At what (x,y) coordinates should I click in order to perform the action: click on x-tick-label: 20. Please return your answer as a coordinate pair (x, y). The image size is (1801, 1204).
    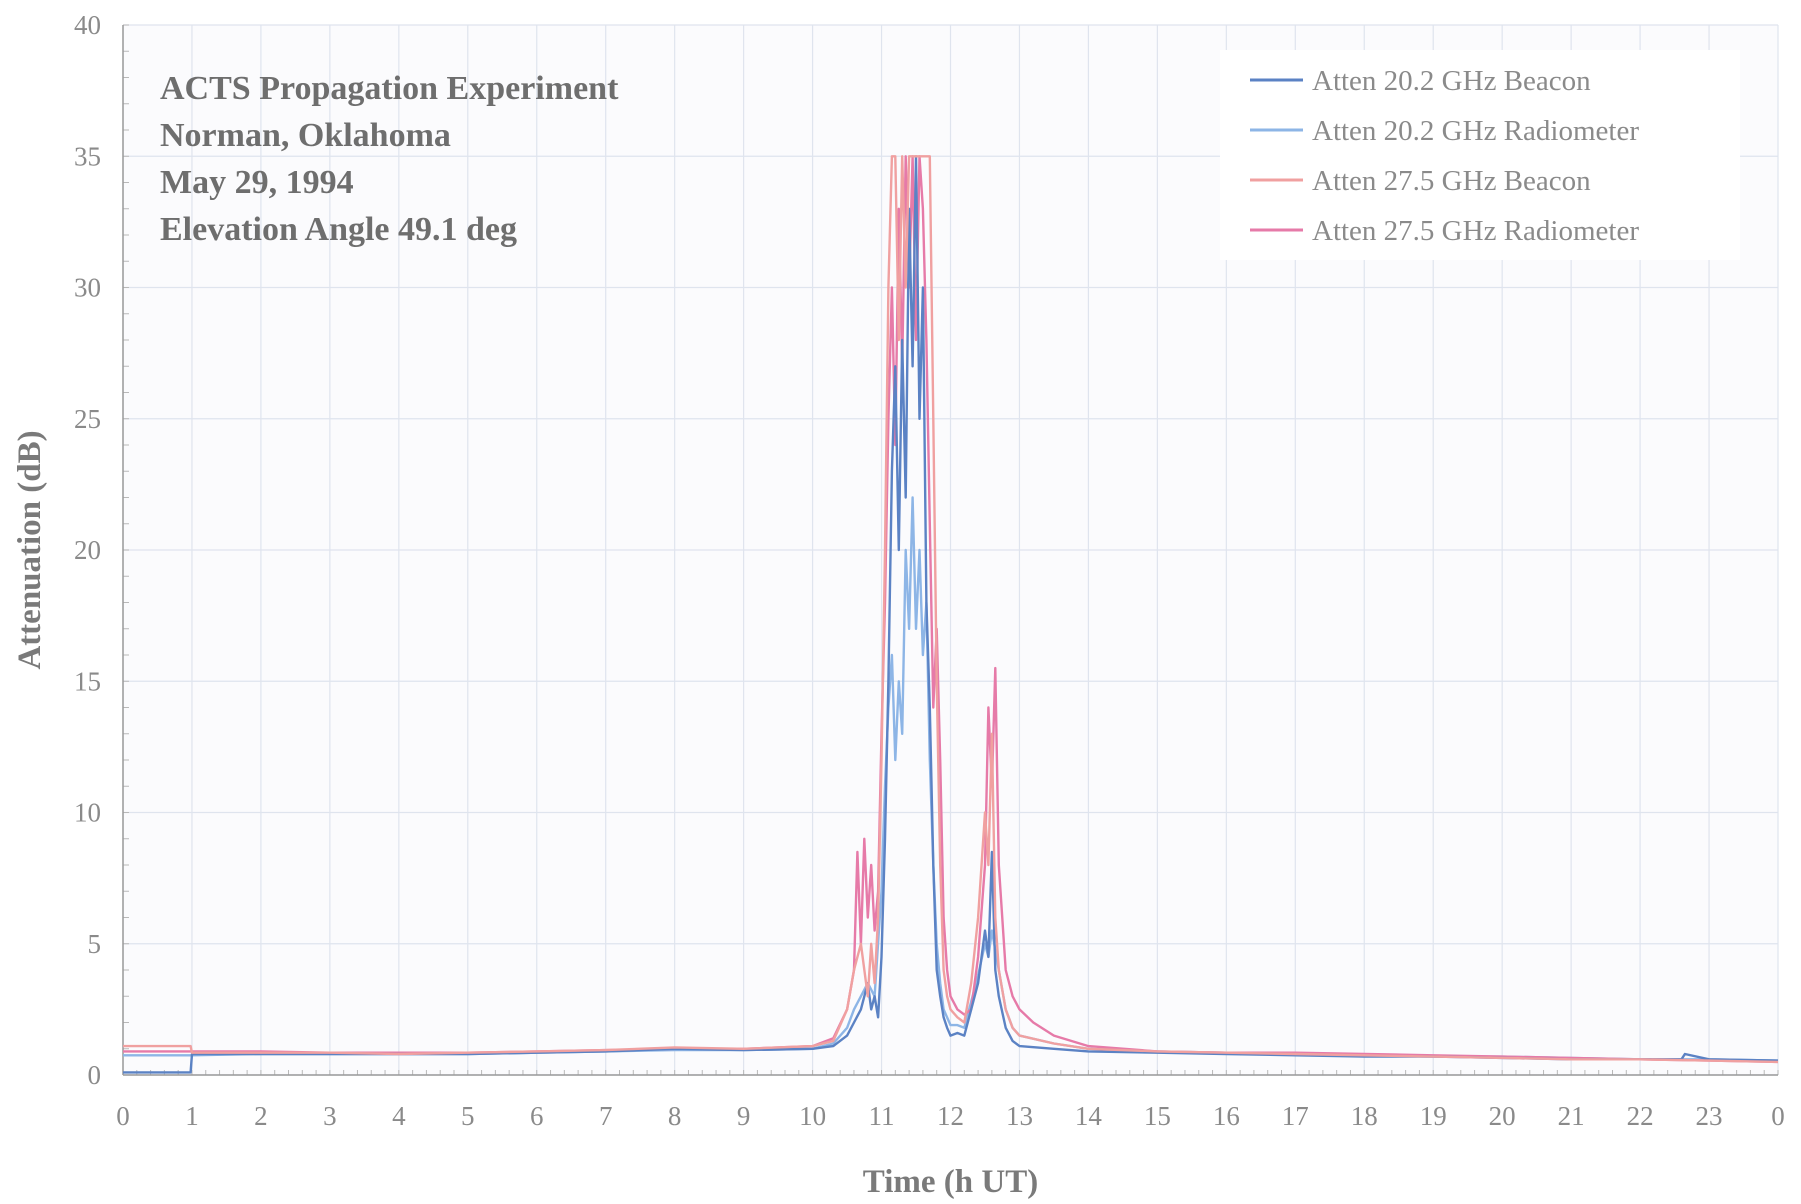
    Looking at the image, I should click on (1502, 1116).